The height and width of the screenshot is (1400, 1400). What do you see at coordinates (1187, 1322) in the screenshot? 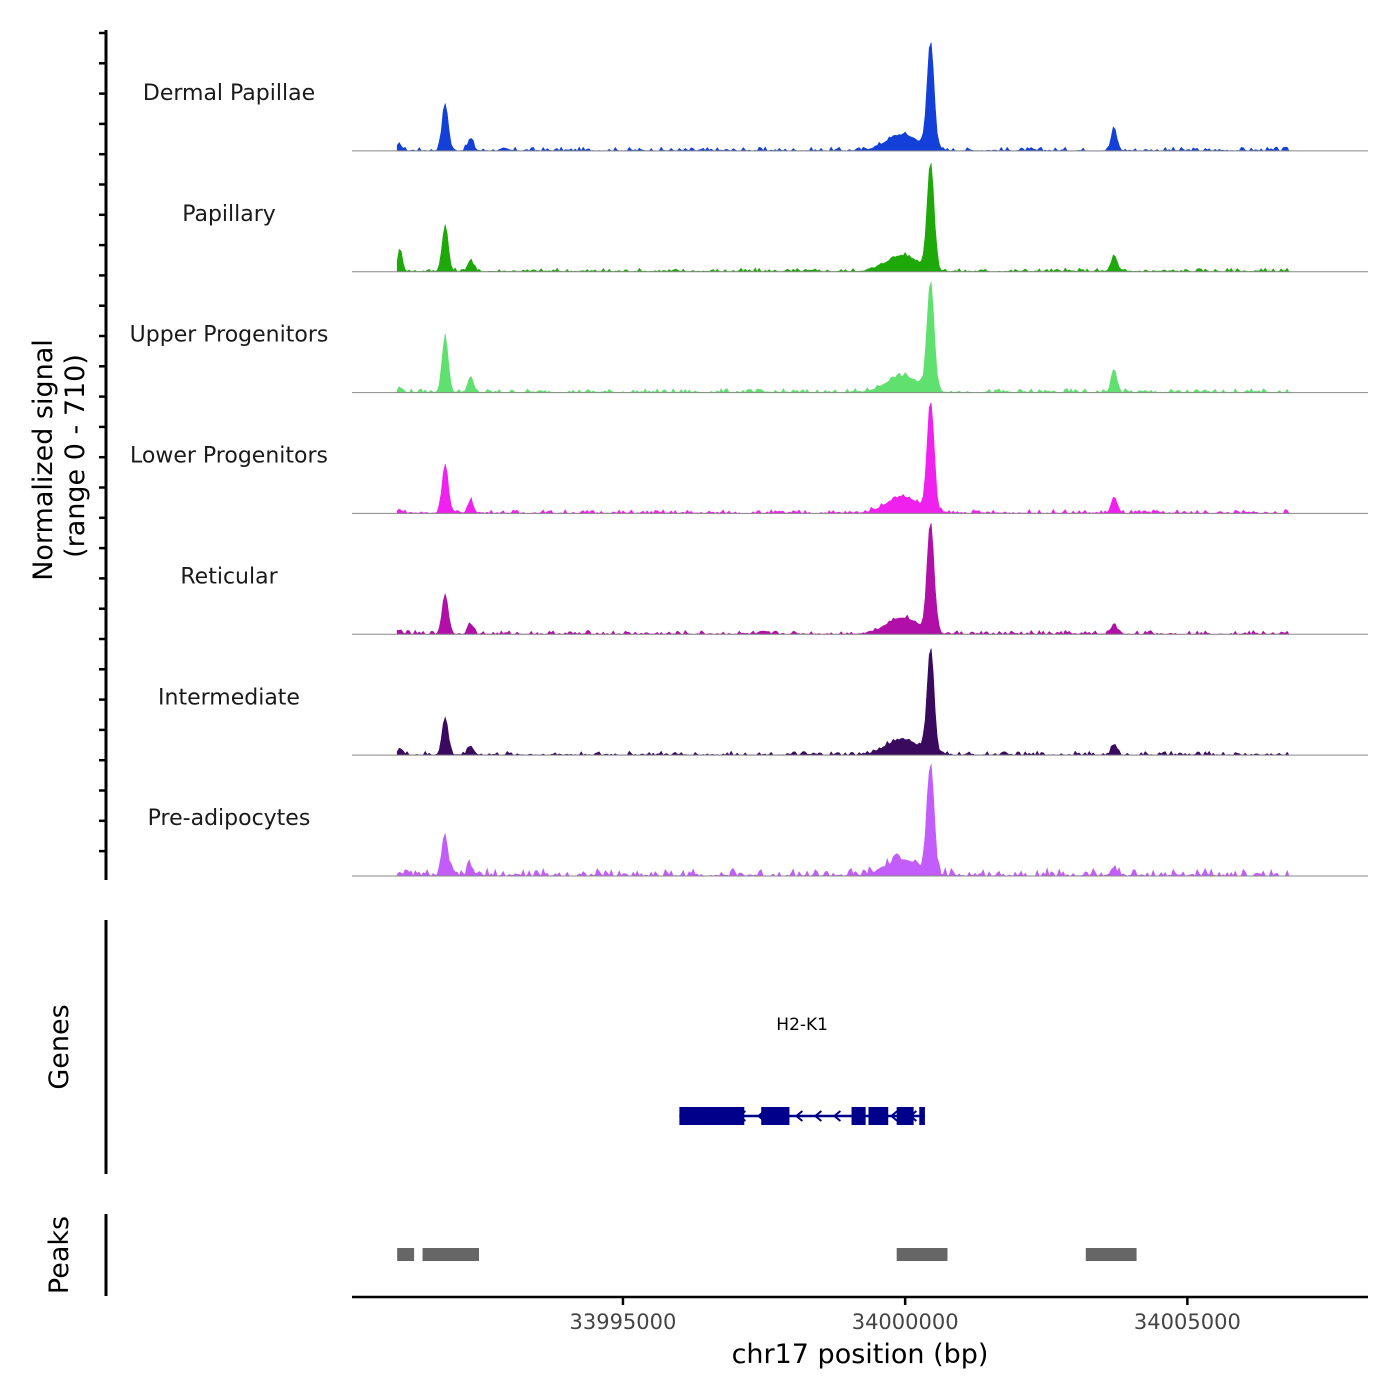
I see `x-axis-tick-label: 34005000` at bounding box center [1187, 1322].